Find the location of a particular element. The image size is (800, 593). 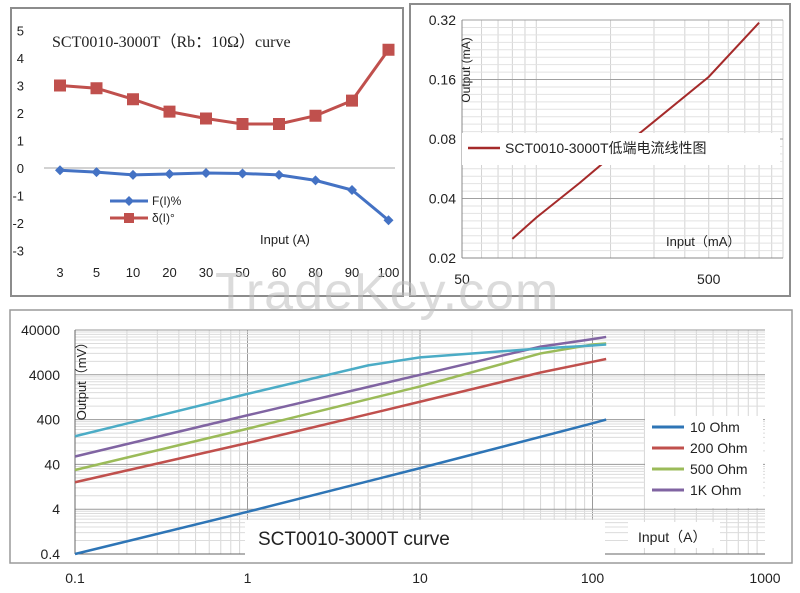

y-tick-label: 400 is located at coordinates (49, 420).